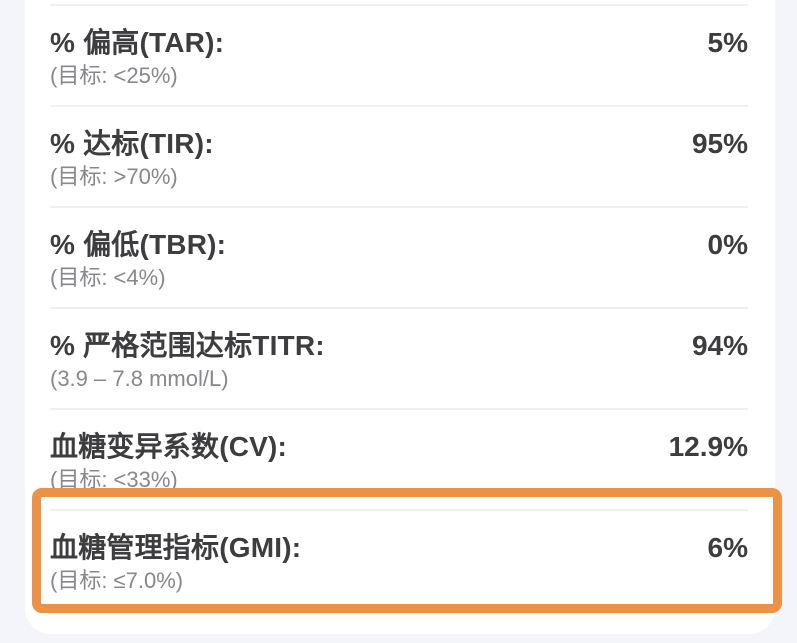 This screenshot has height=643, width=797. Describe the element at coordinates (176, 547) in the screenshot. I see `metric-label: 血糖管理指标(GMI):` at that location.